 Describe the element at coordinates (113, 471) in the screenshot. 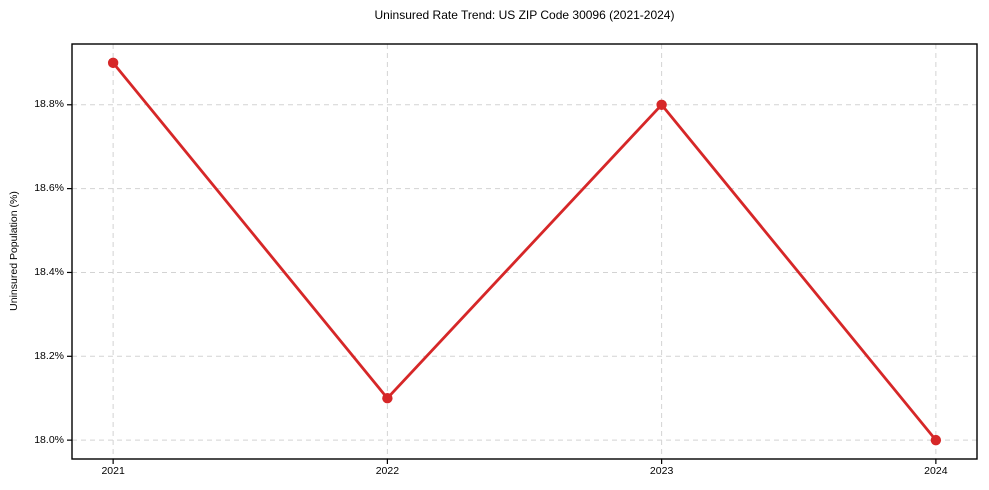

I see `x-tick-label: 2021` at that location.